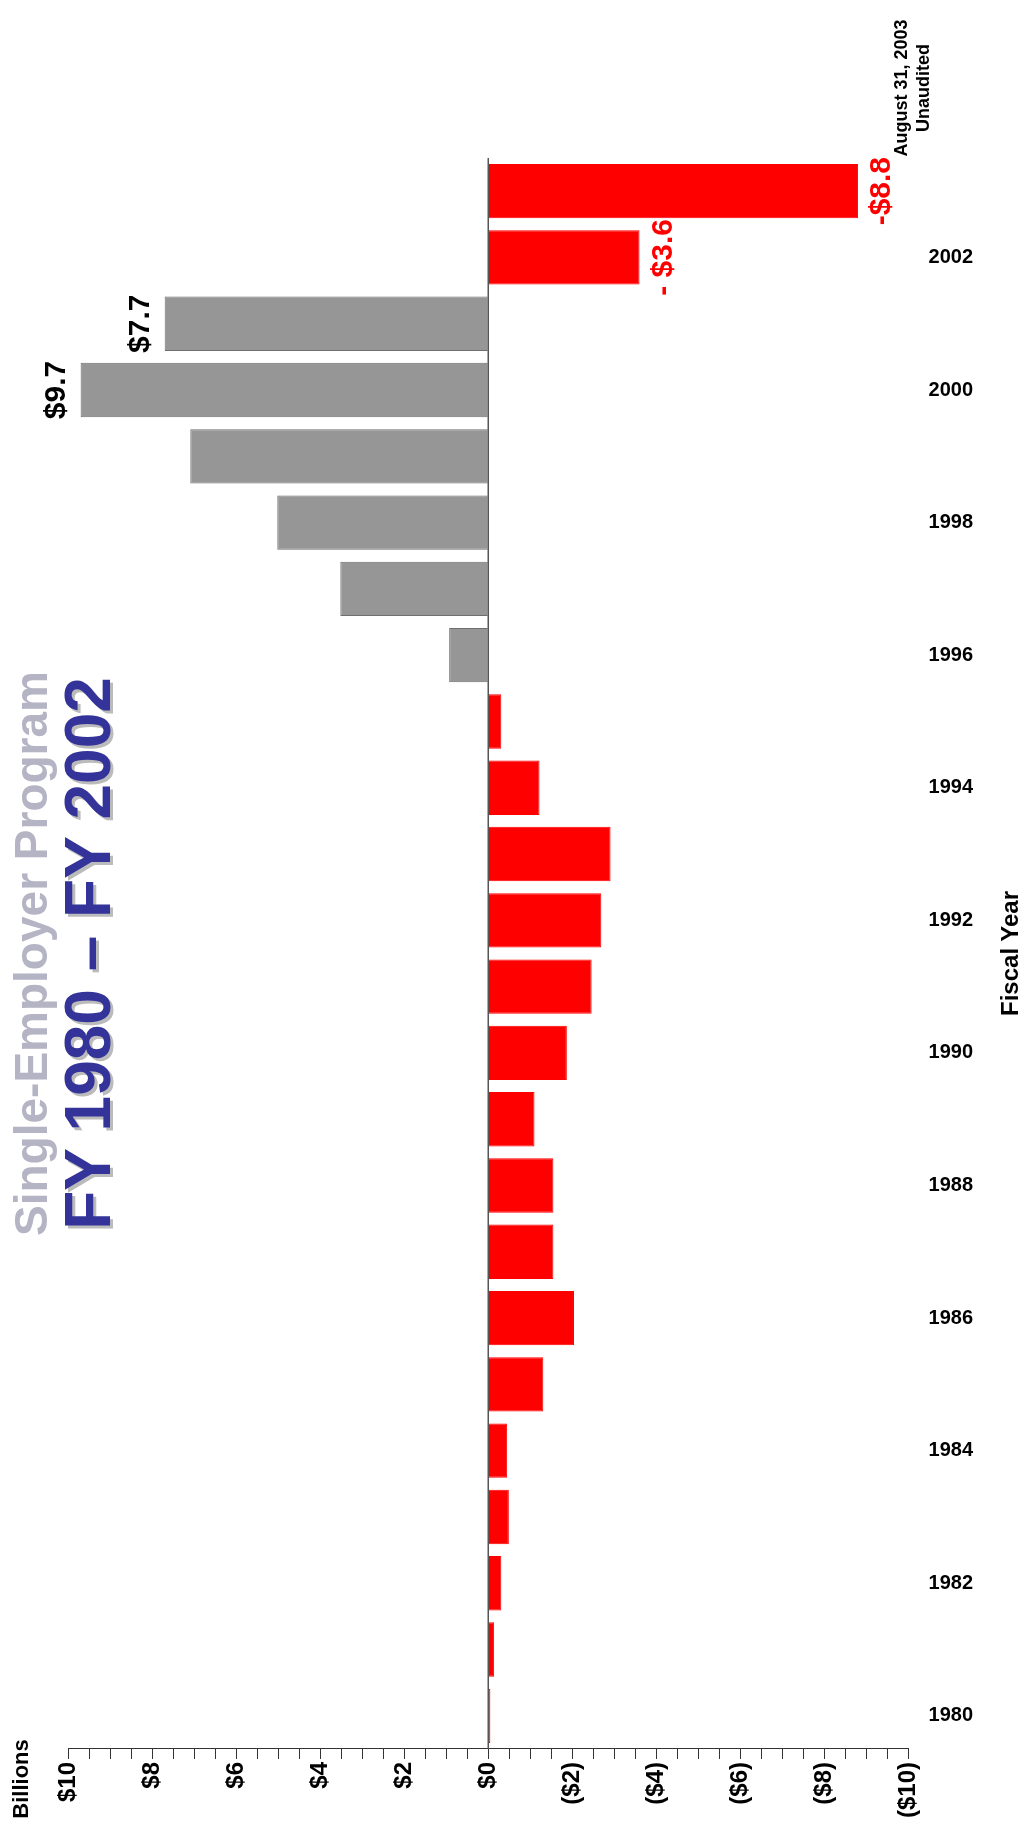 The width and height of the screenshot is (1033, 1829). Describe the element at coordinates (402, 1775) in the screenshot. I see `x-tick-label: $2` at that location.